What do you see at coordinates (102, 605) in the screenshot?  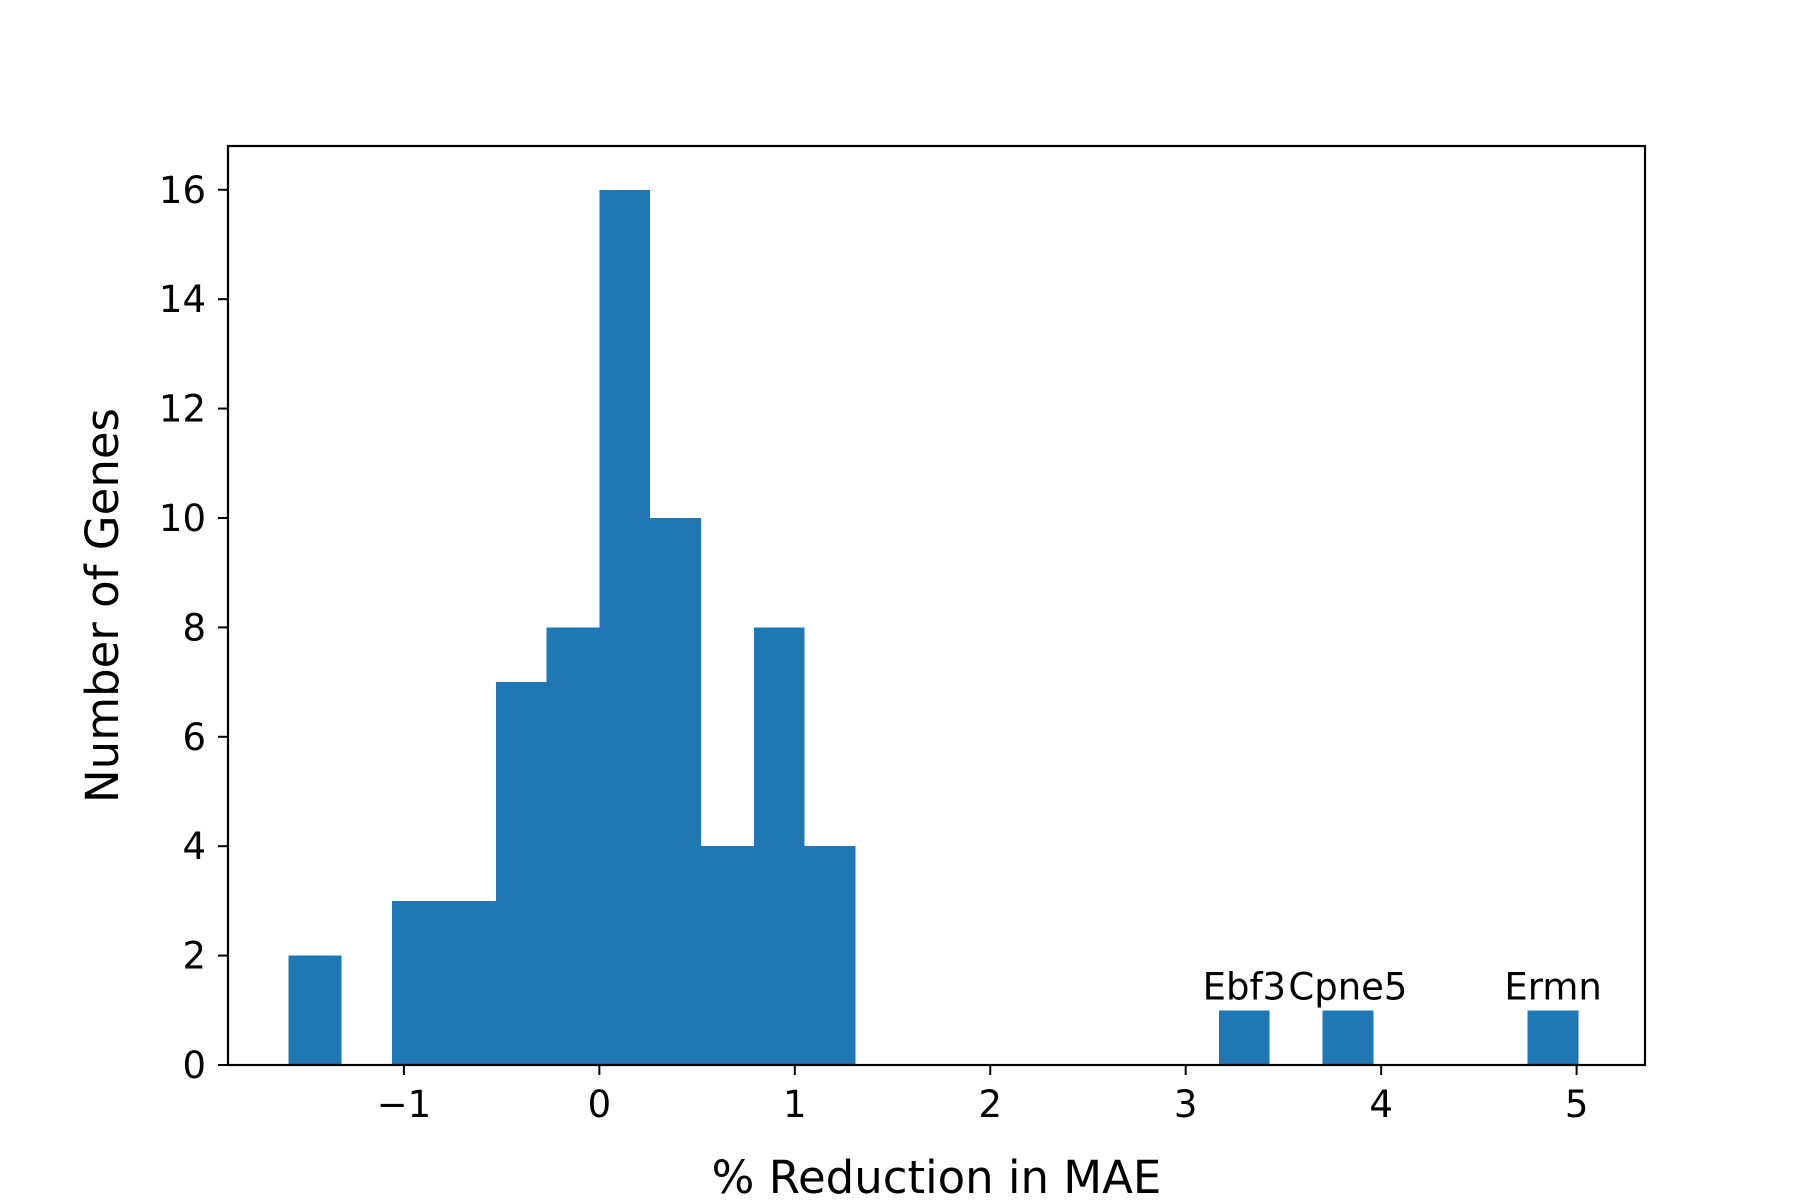 I see `y-axis-label: Number of Genes` at bounding box center [102, 605].